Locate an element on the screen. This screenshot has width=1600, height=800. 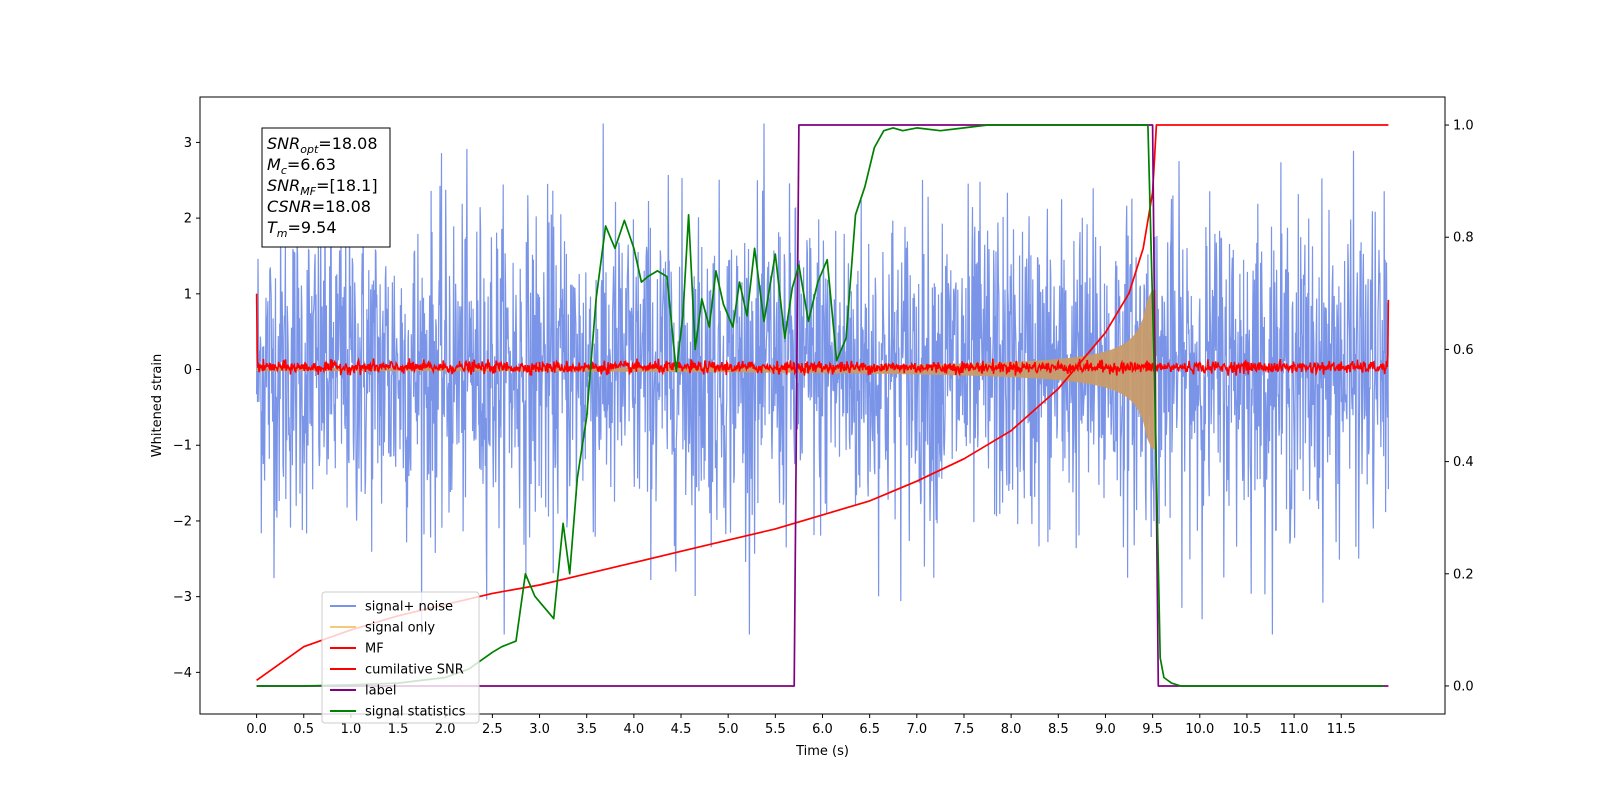
legend-label: signal statistics is located at coordinates (415, 712).